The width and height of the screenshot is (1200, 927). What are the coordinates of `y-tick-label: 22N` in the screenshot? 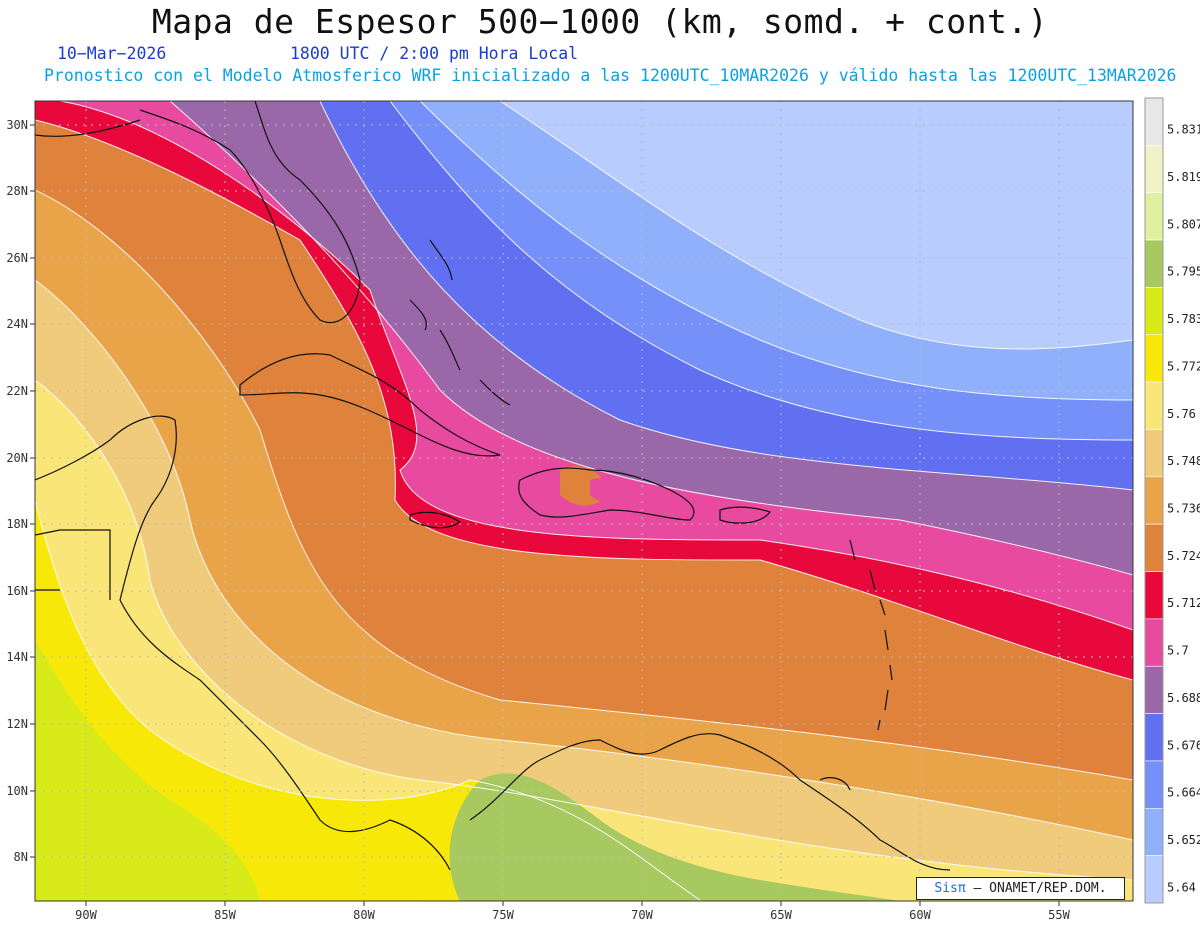 It's located at (17, 391).